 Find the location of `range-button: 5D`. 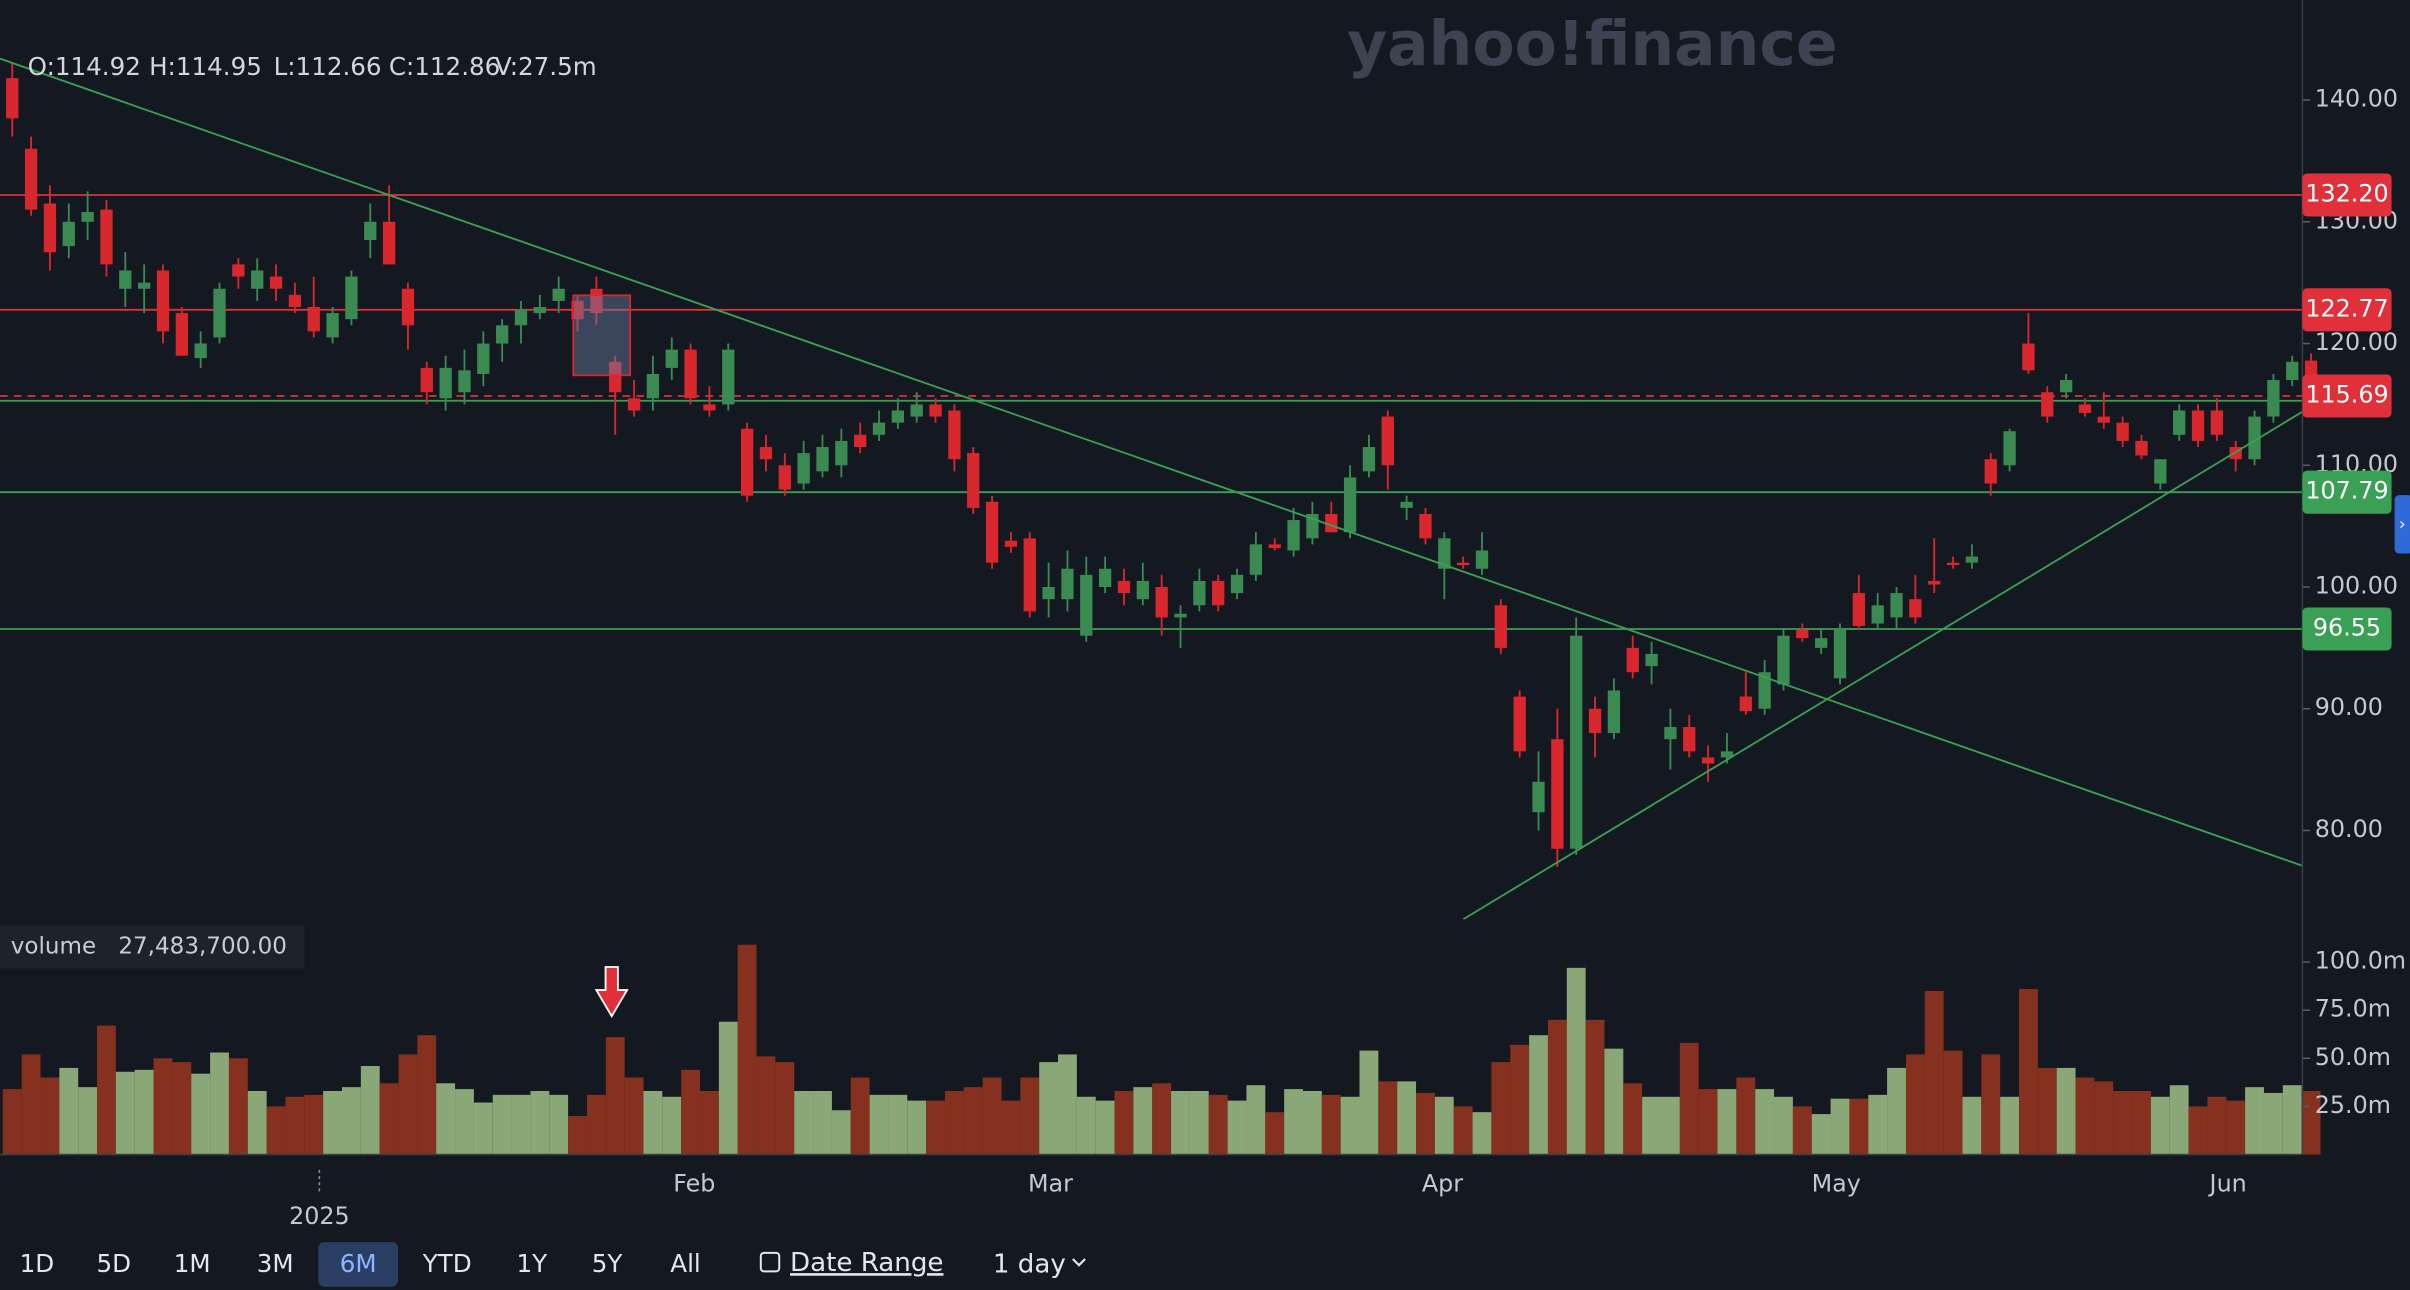

range-button: 5D is located at coordinates (113, 1263).